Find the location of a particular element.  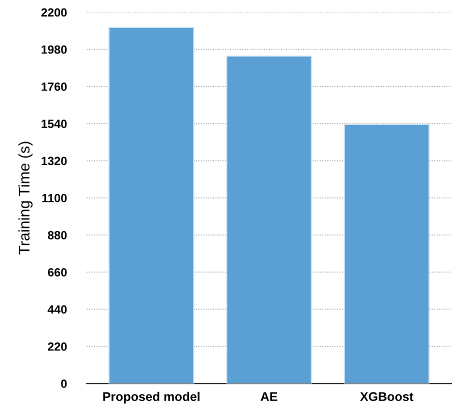

y-tick-label: 2200 is located at coordinates (54, 12).